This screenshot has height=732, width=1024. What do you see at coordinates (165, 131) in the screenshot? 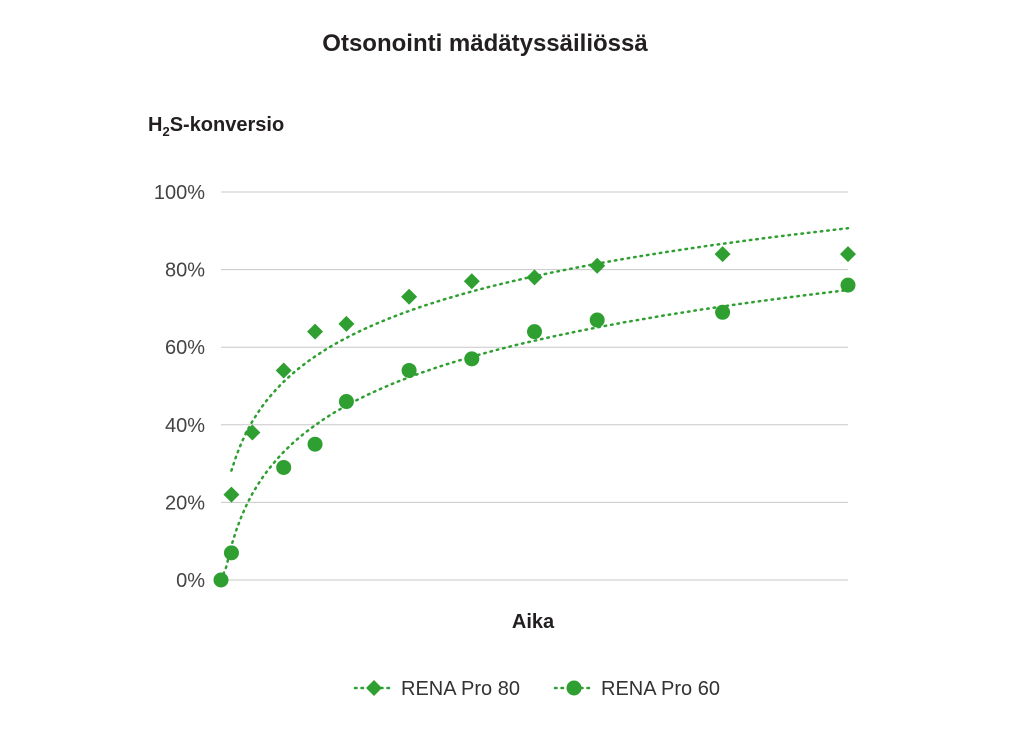
I see `y-axis-label-subscript: 2` at bounding box center [165, 131].